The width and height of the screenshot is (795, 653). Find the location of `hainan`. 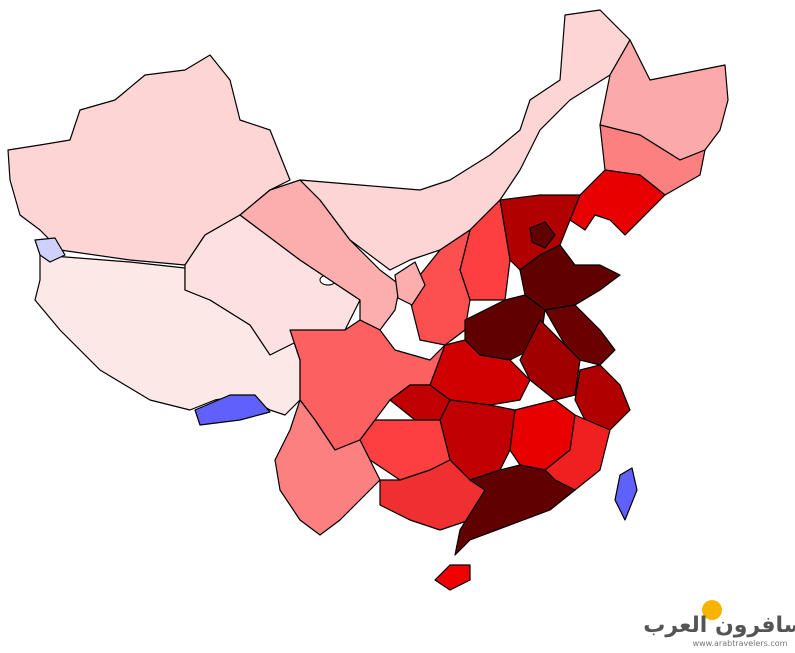

hainan is located at coordinates (452, 577).